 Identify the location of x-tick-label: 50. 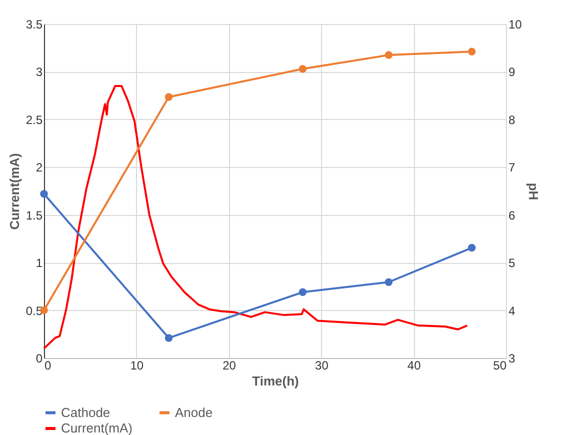
(500, 365).